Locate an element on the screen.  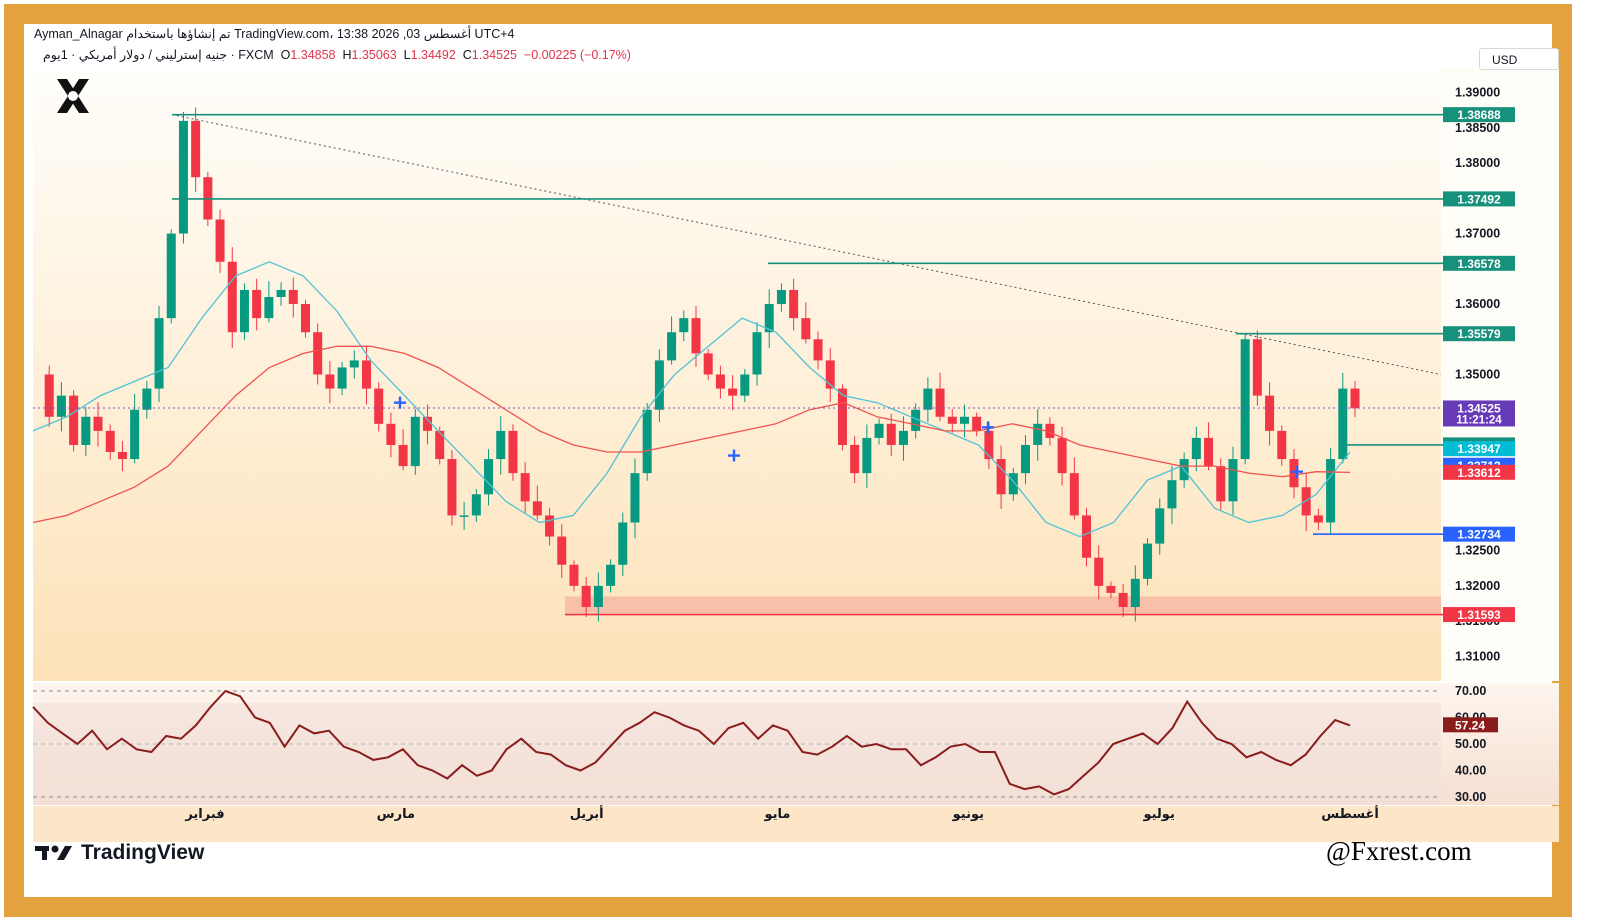
time-axis-label: أبريل is located at coordinates (587, 813).